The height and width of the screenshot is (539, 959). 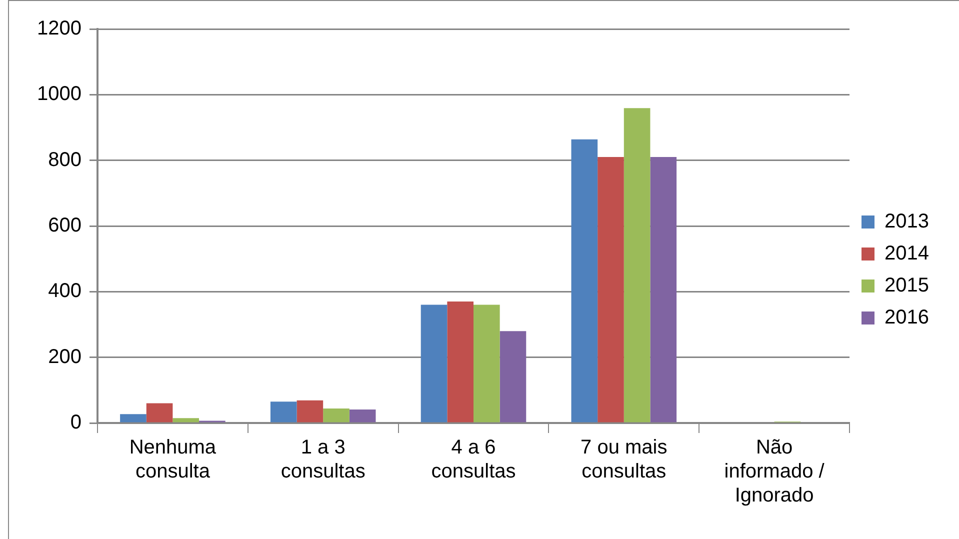 I want to click on legend-label: 2013, so click(x=907, y=221).